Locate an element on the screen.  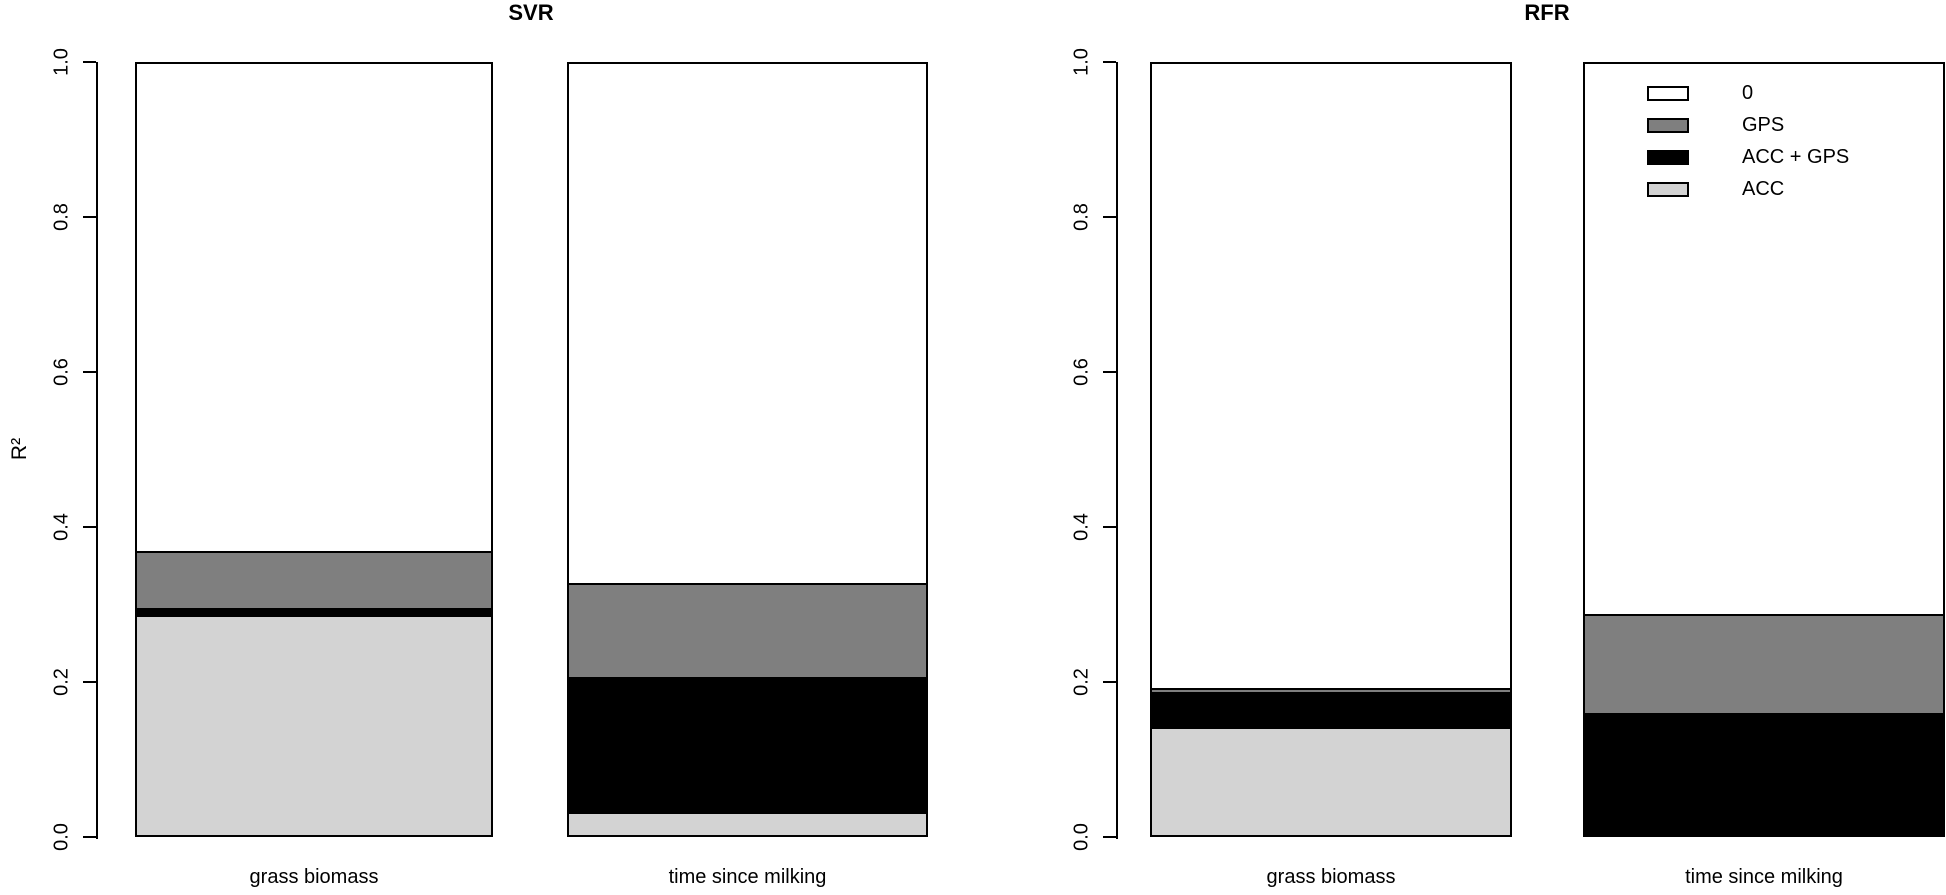
y-axis-tick-label-svr: 0.6 is located at coordinates (61, 372).